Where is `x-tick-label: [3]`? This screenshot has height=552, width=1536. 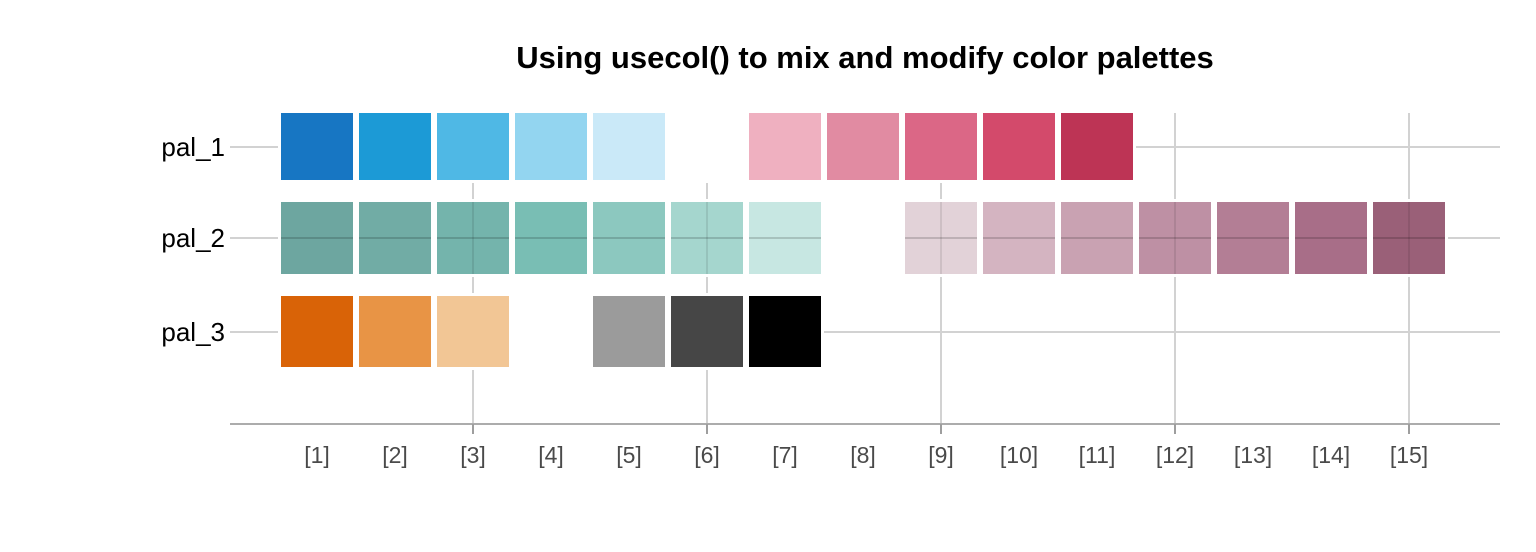
x-tick-label: [3] is located at coordinates (473, 455).